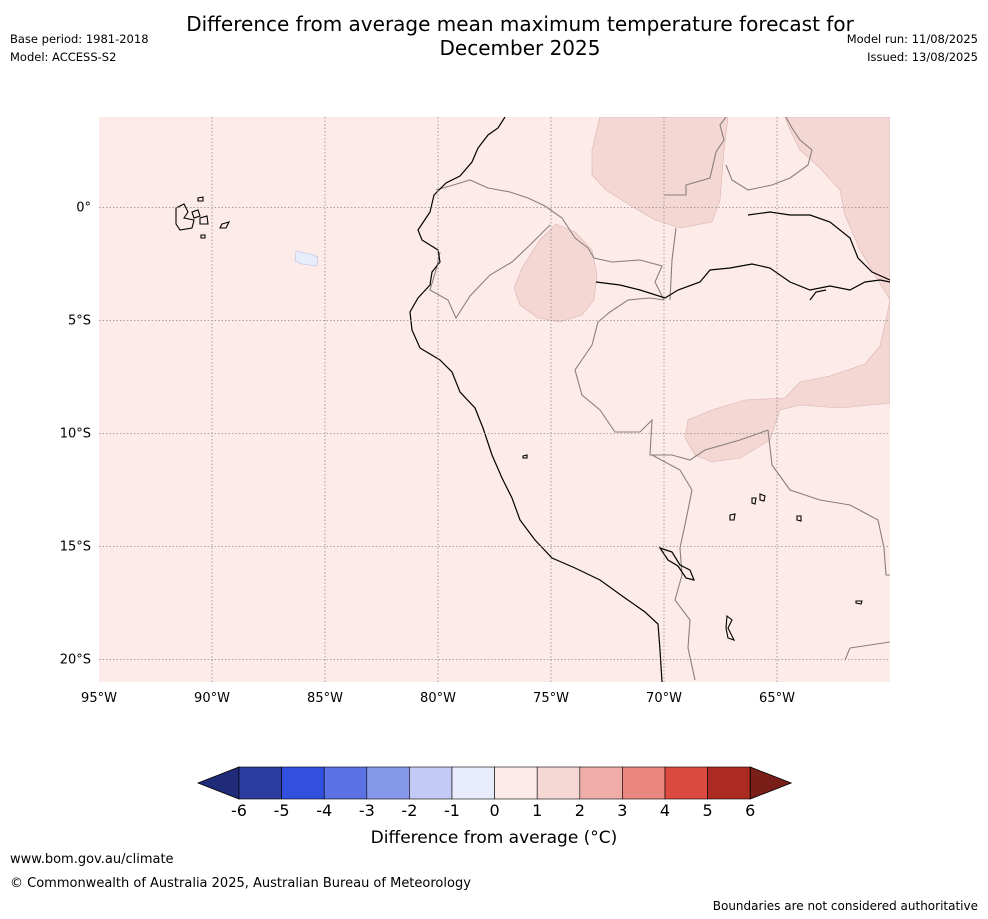 The width and height of the screenshot is (988, 919). I want to click on galapagos-islands, so click(203, 217).